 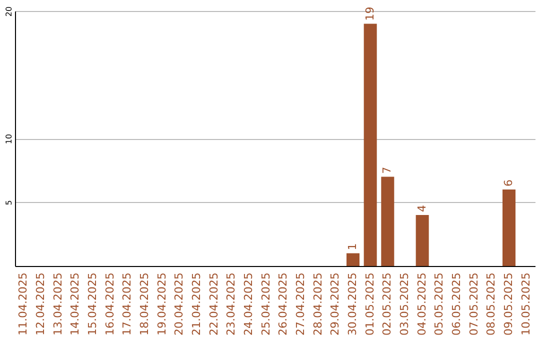 I want to click on y-tick-label: 5, so click(x=9, y=203).